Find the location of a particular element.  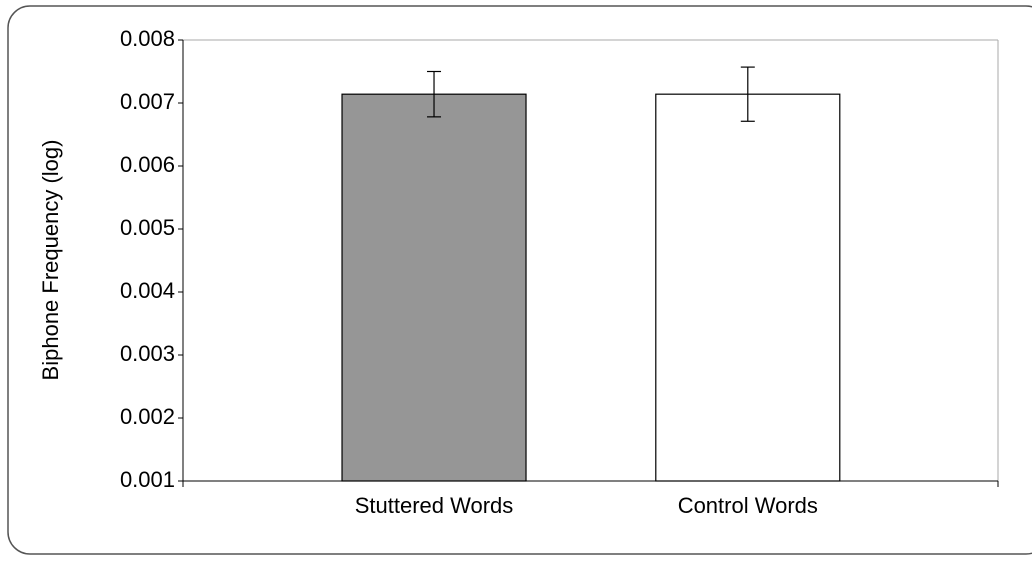

x-tick-label: Control Words is located at coordinates (748, 505).